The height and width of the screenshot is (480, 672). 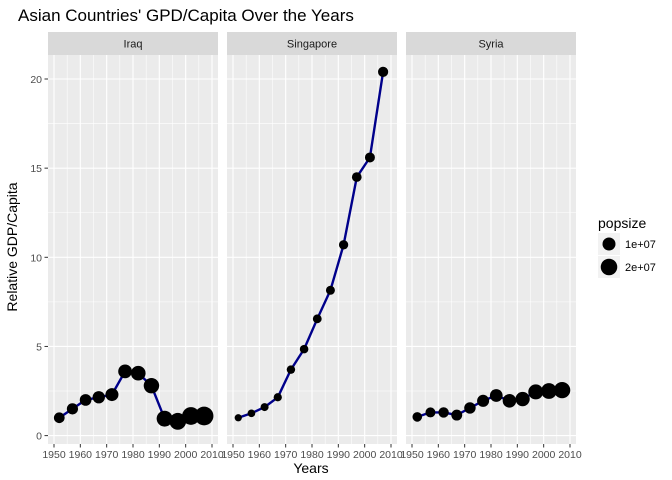 I want to click on y-tick-label: 10, so click(x=36, y=258).